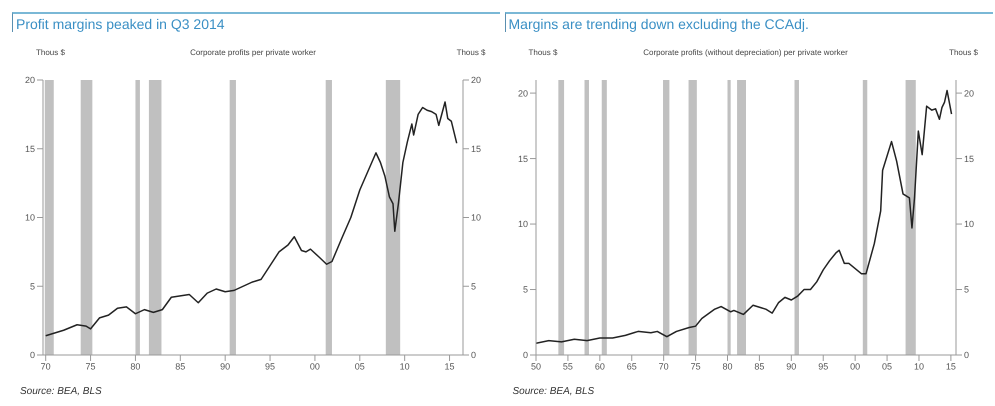 This screenshot has width=995, height=406. I want to click on chart-subtitle: Corporate profits (without depreciation) per private worker, so click(745, 52).